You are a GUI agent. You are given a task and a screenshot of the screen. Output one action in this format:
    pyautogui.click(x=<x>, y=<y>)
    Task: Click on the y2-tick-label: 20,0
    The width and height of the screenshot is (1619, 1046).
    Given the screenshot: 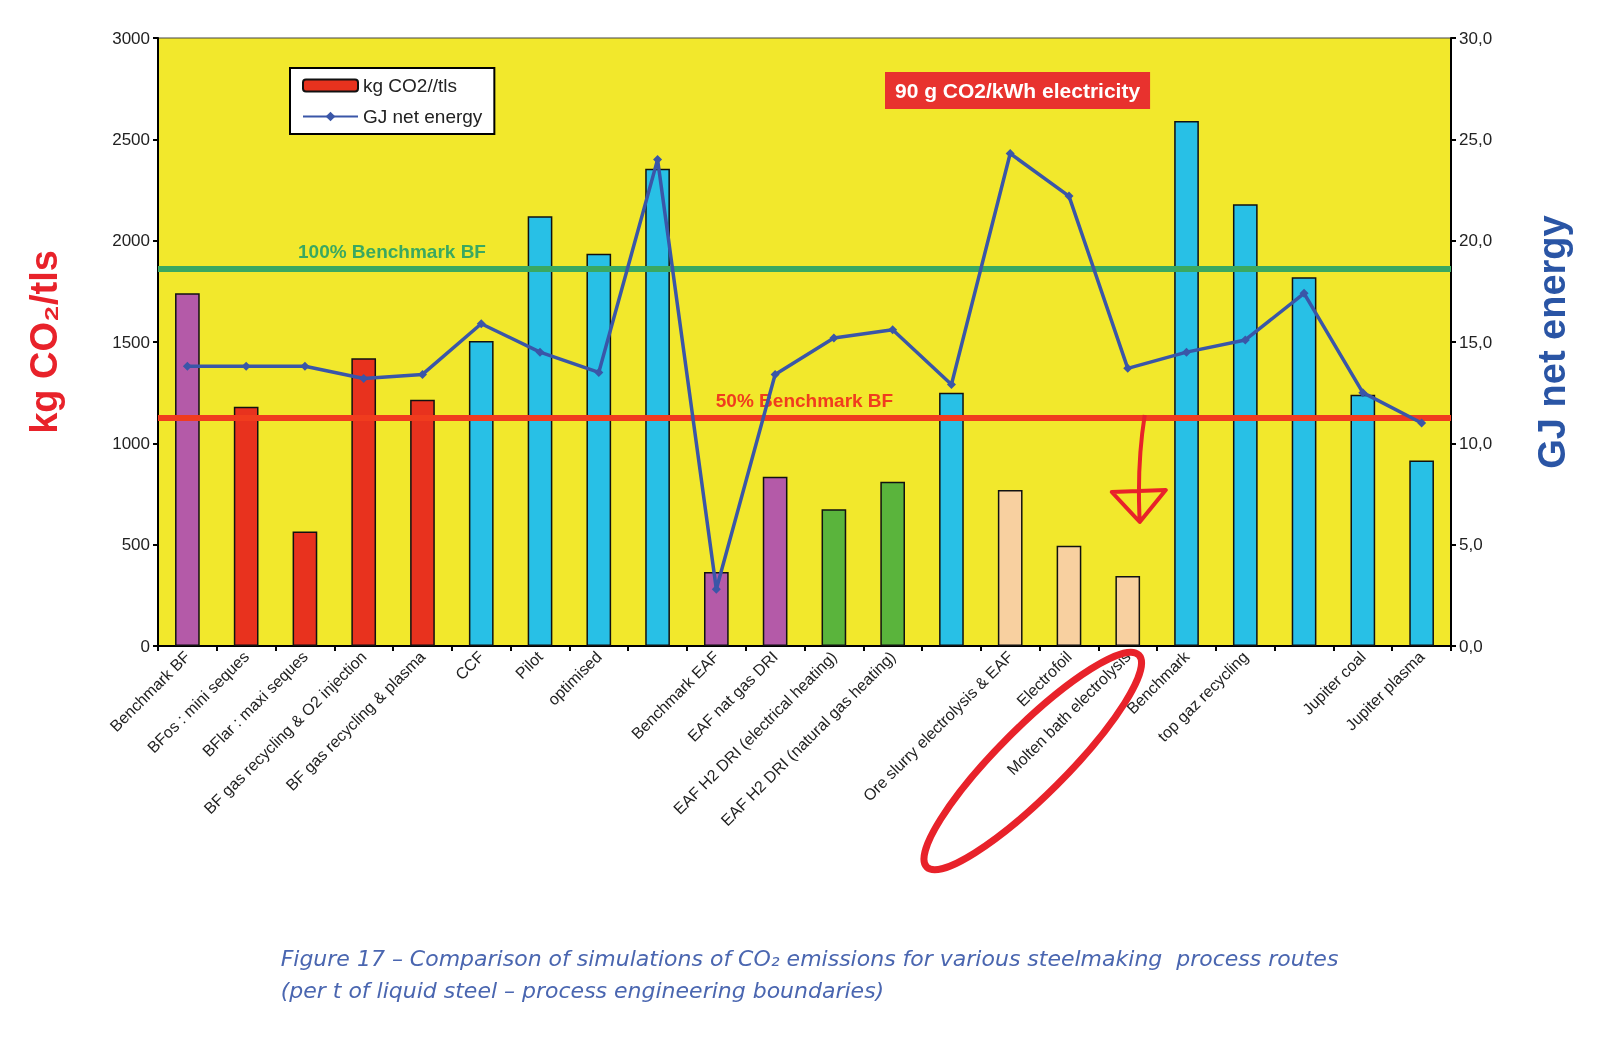 What is the action you would take?
    pyautogui.click(x=1476, y=241)
    